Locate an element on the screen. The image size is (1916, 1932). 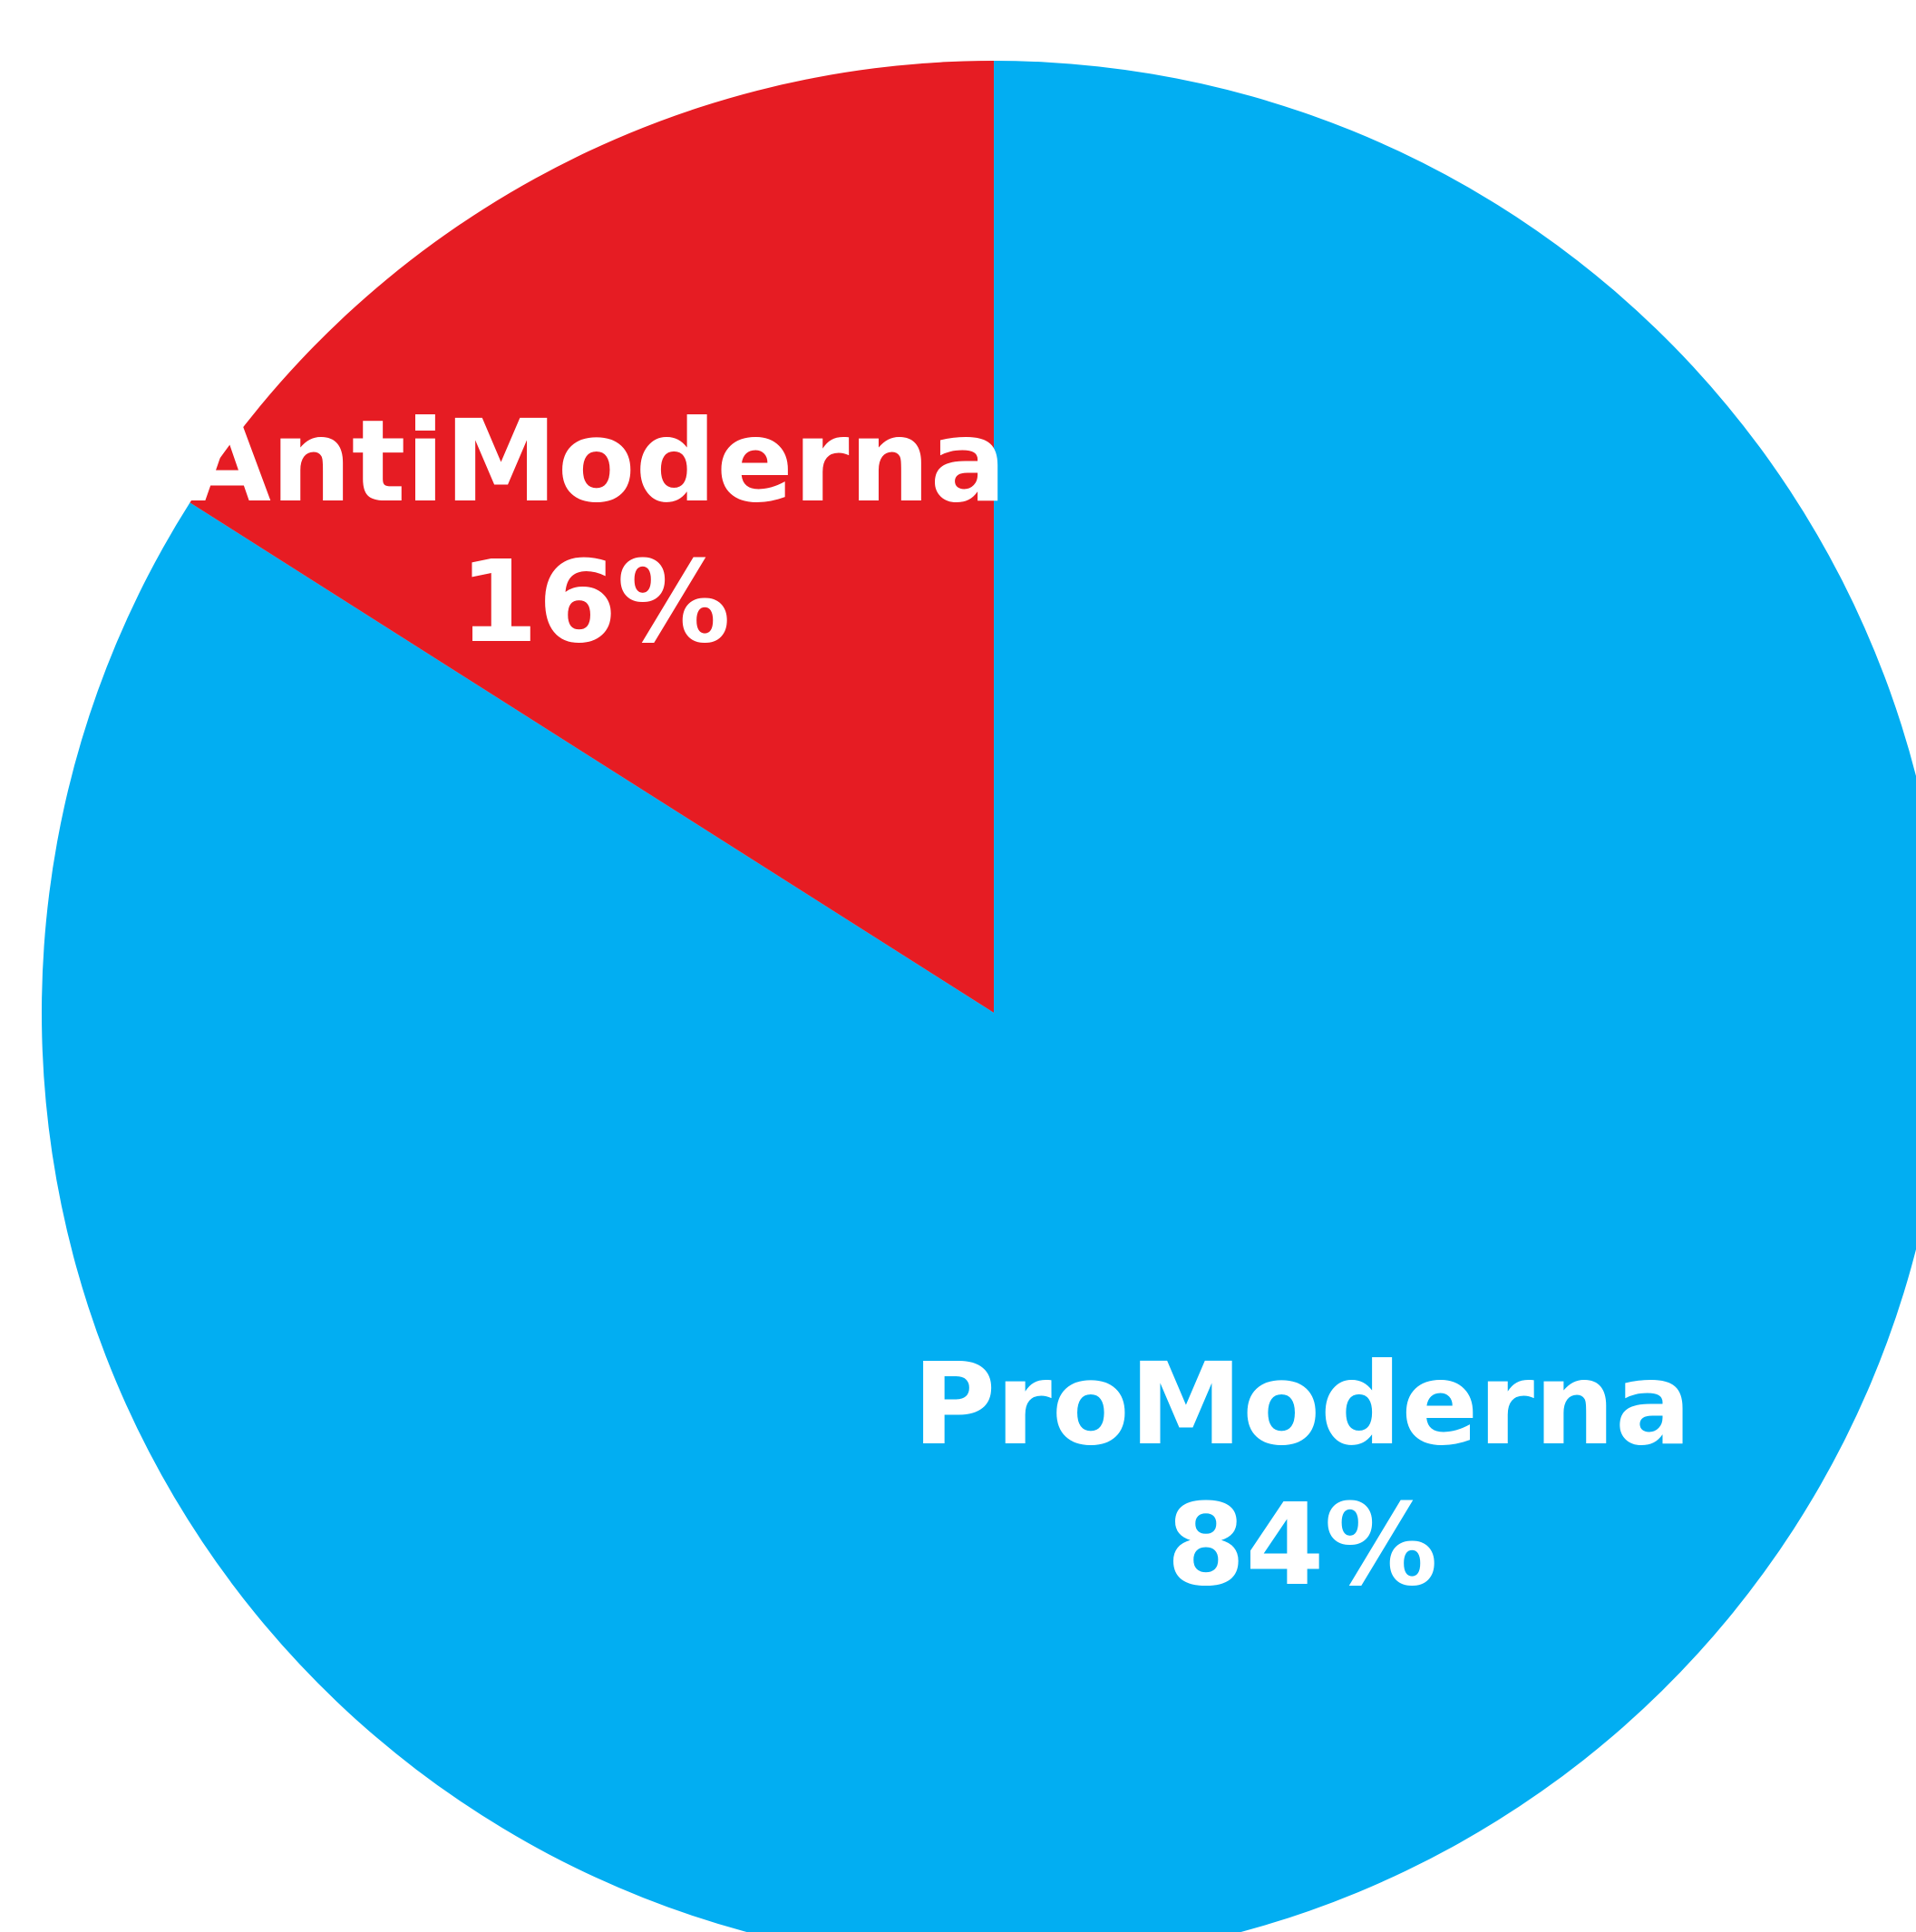
slice-value-antimoderna: 16% is located at coordinates (594, 602).